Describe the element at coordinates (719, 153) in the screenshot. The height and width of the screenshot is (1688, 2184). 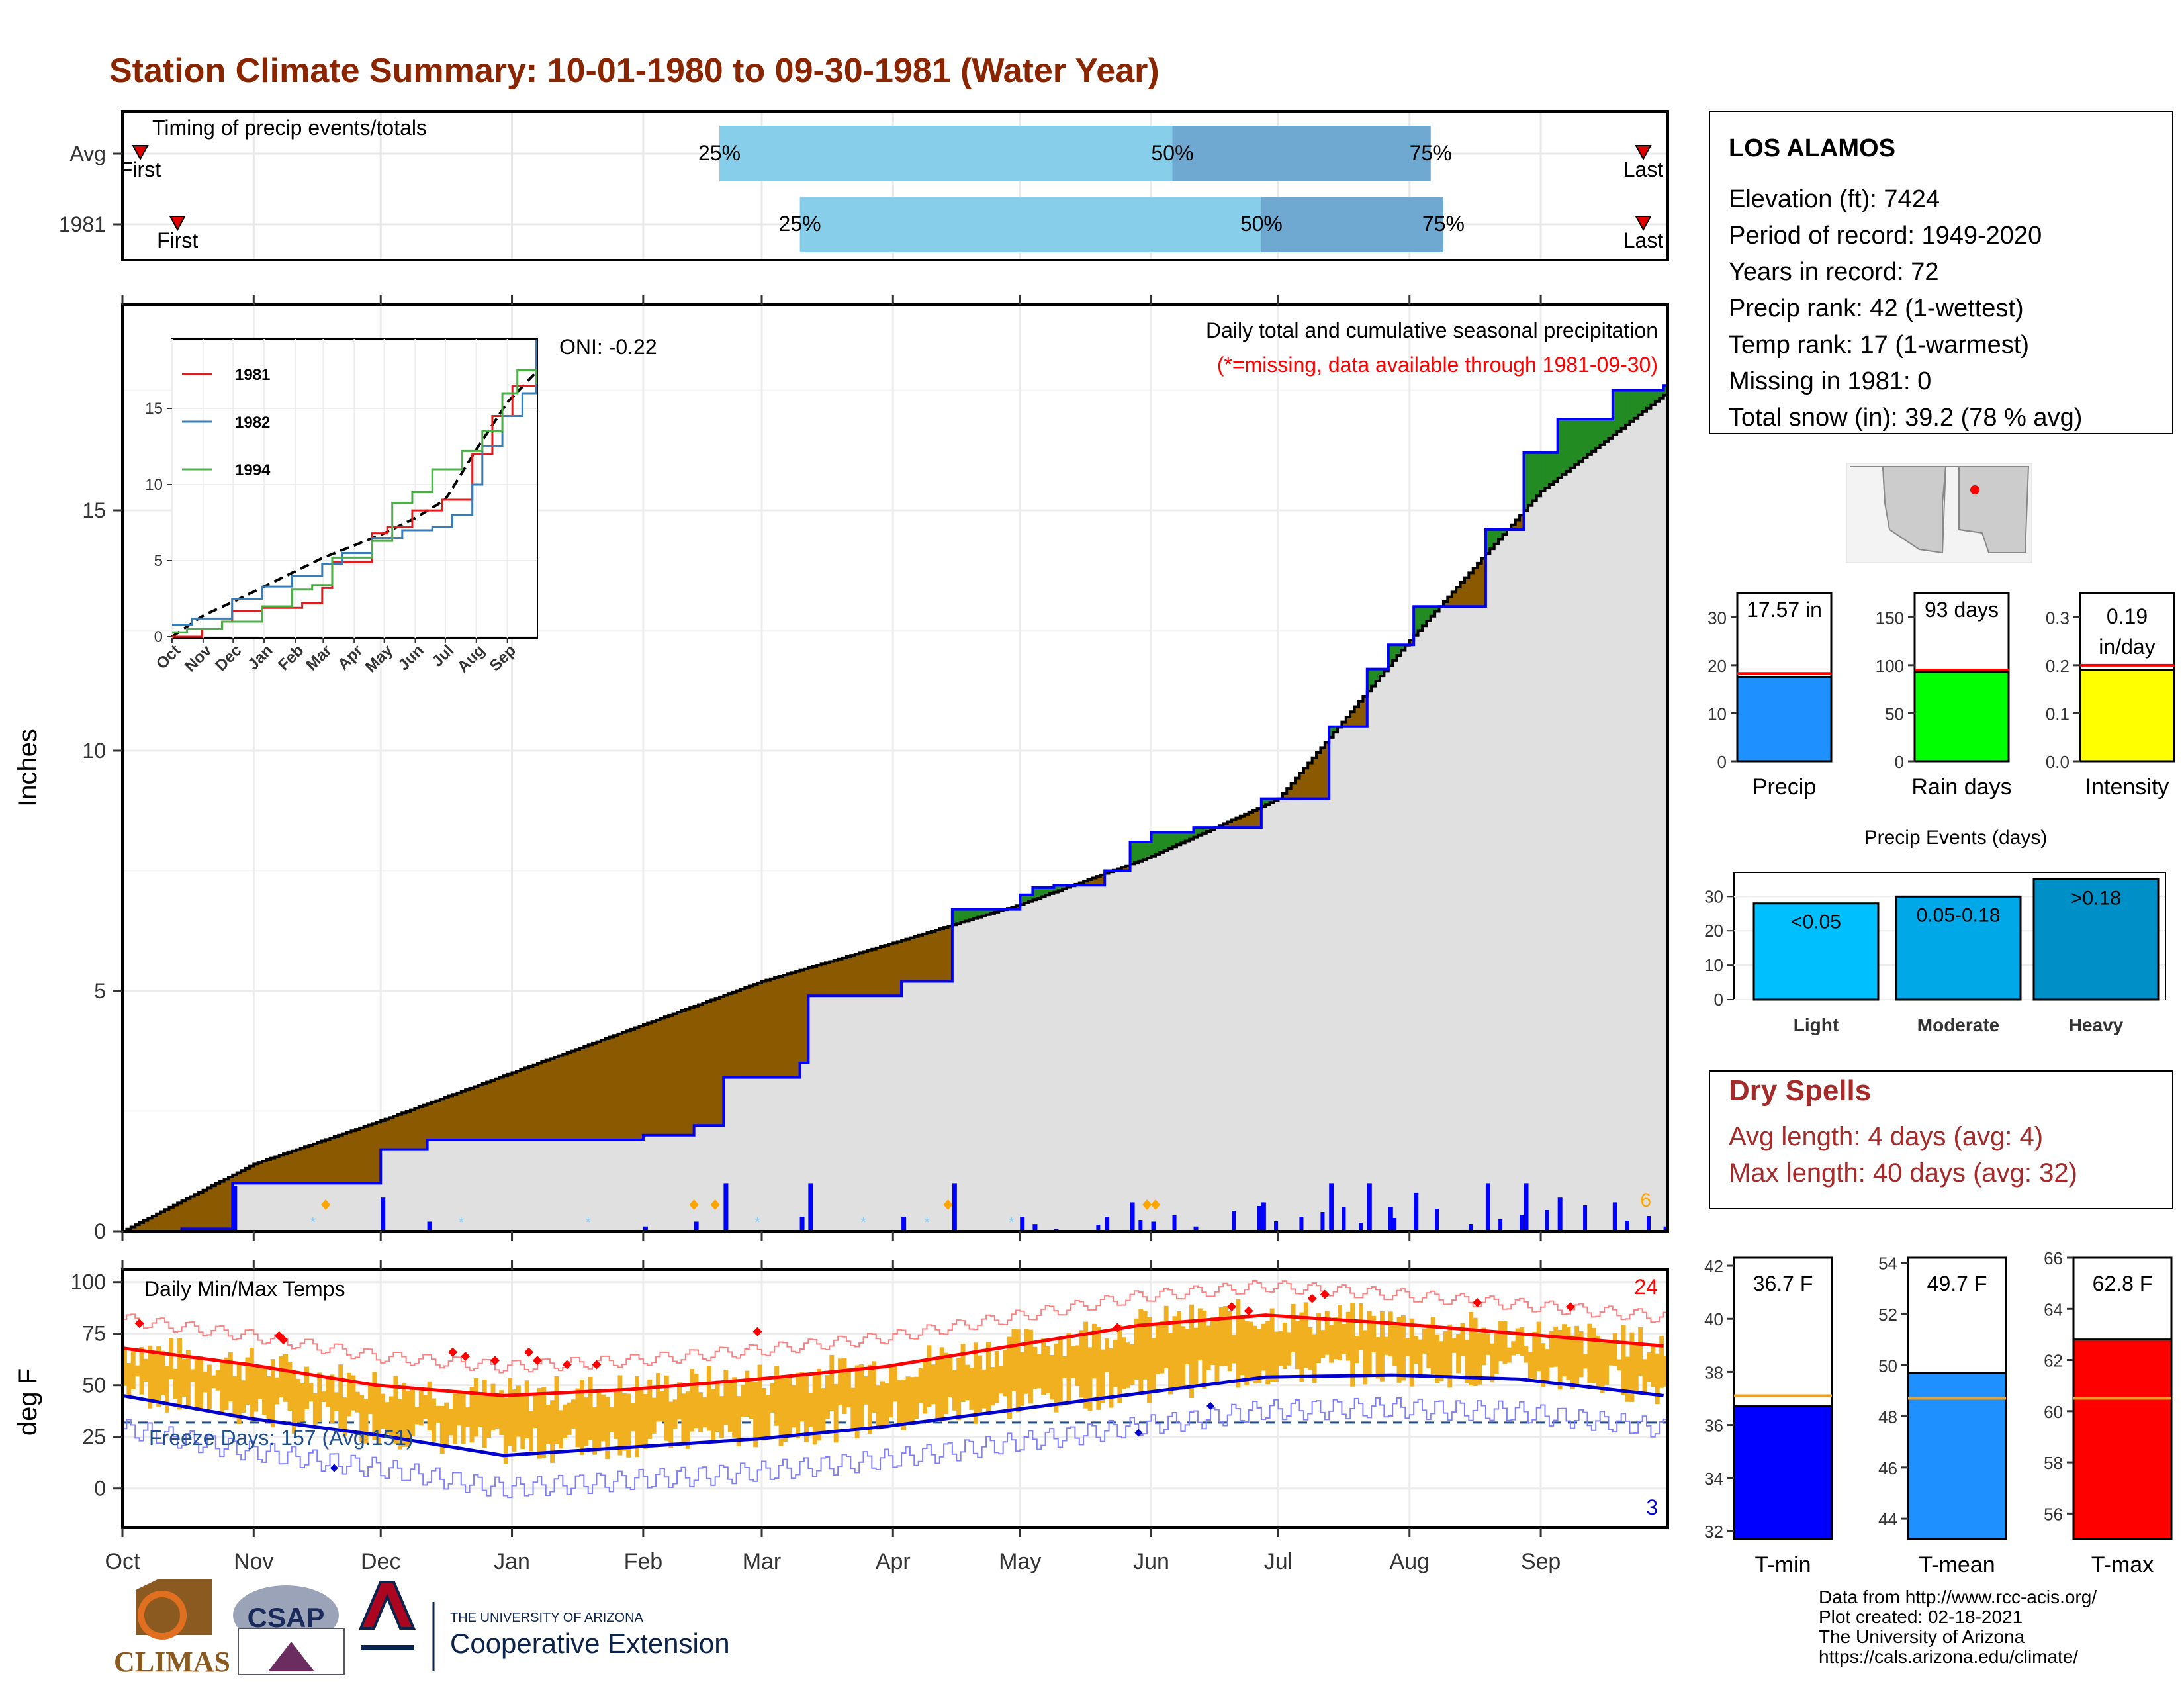
I see `timing-p25-label: 25%` at that location.